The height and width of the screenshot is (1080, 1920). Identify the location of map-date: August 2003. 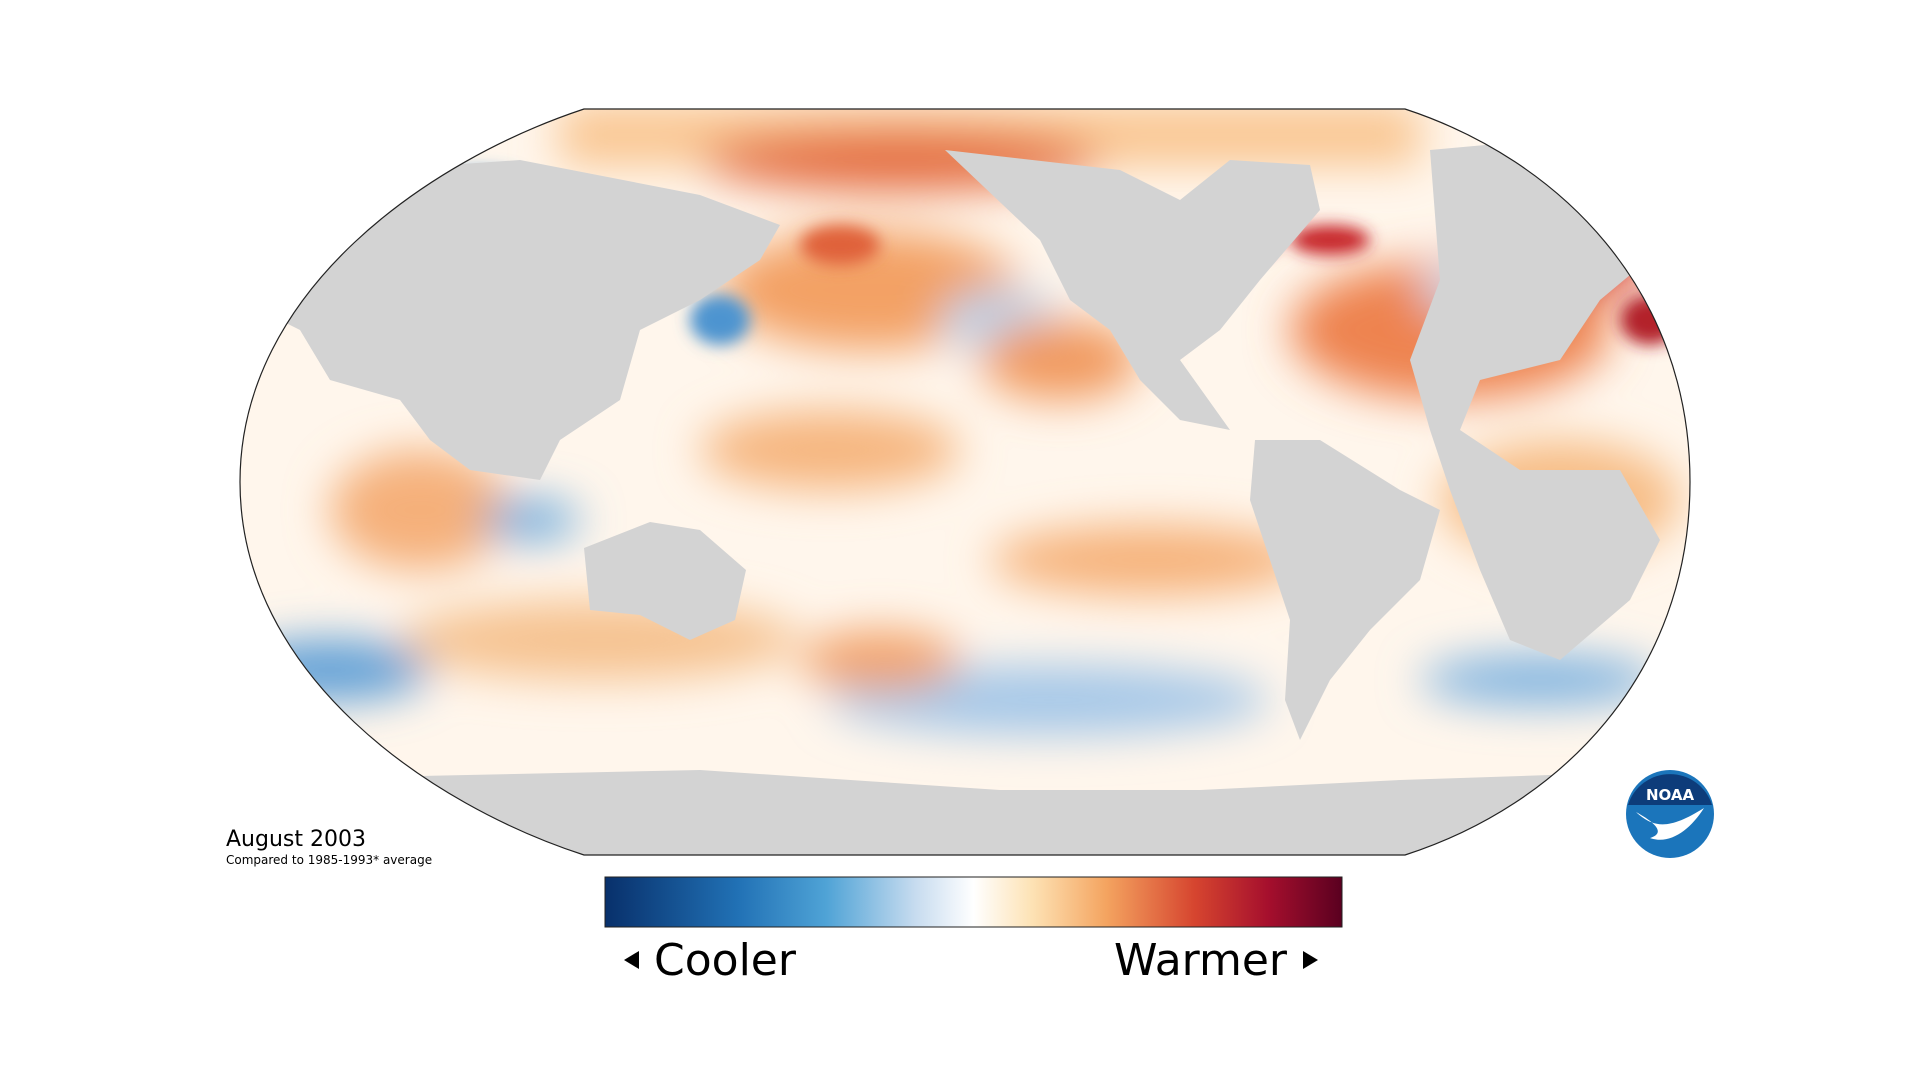
(296, 839).